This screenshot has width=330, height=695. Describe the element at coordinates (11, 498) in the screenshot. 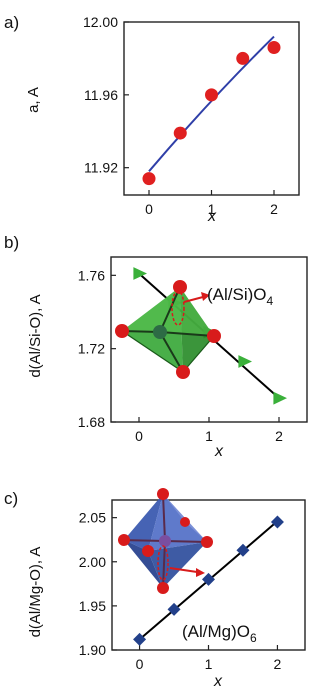

I see `panel-c-label: c)` at that location.